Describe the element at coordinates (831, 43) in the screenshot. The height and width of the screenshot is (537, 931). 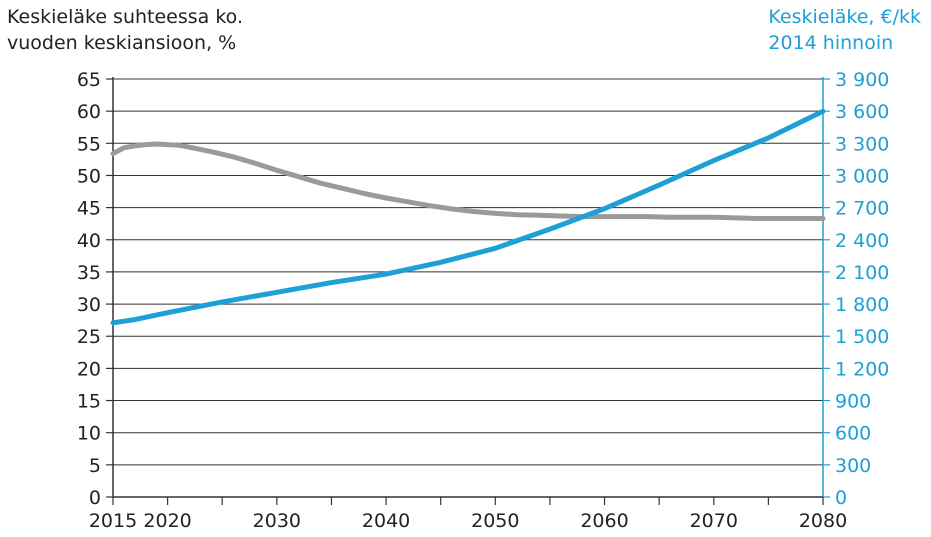
I see `right-axis-title-line2: 2014 hinnoin` at that location.